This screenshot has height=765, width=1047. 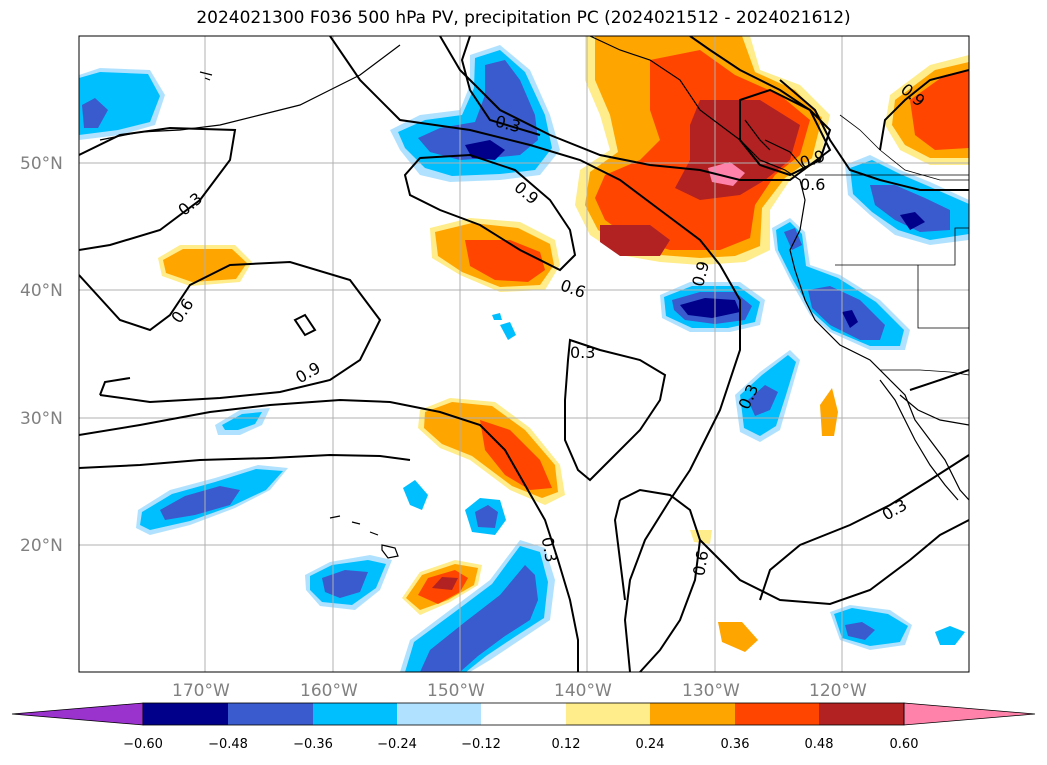 I want to click on lat-label-40n: 40°N, so click(x=41, y=291).